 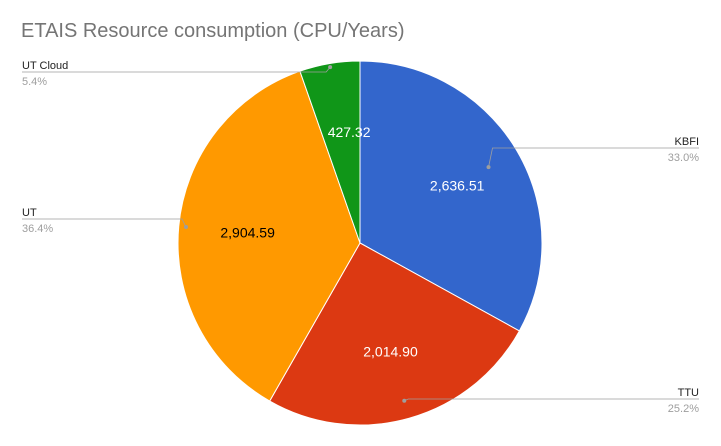 I want to click on callout-name-ttu: TTU, so click(x=688, y=393).